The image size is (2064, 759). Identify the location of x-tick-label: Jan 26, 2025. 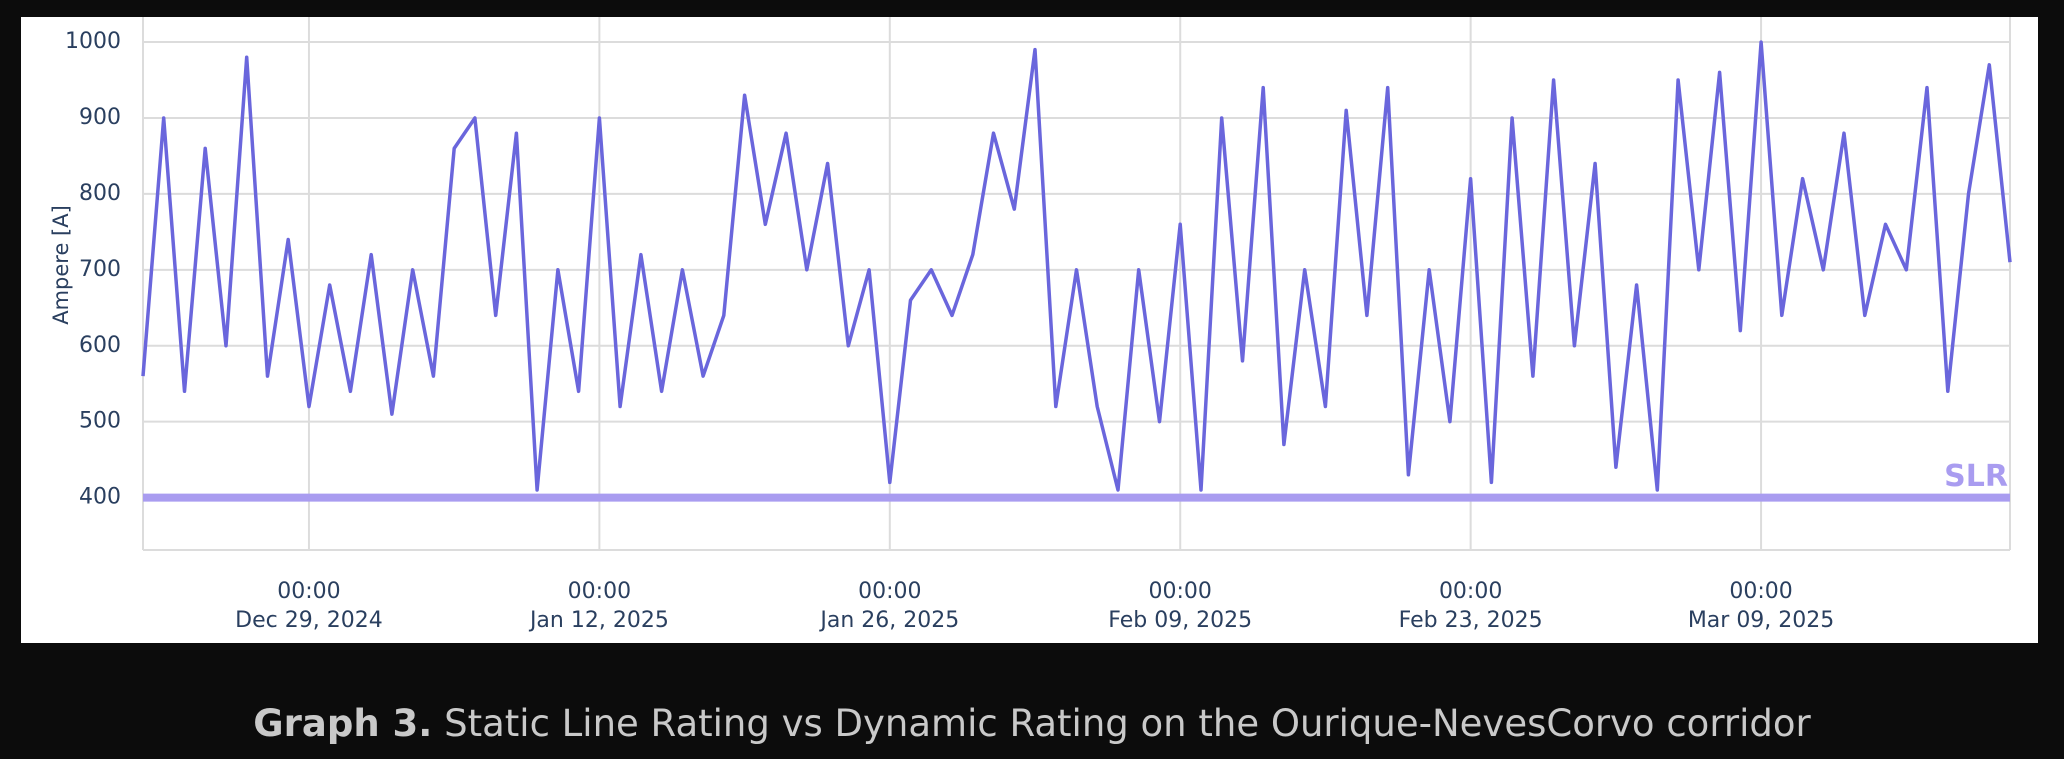
(888, 620).